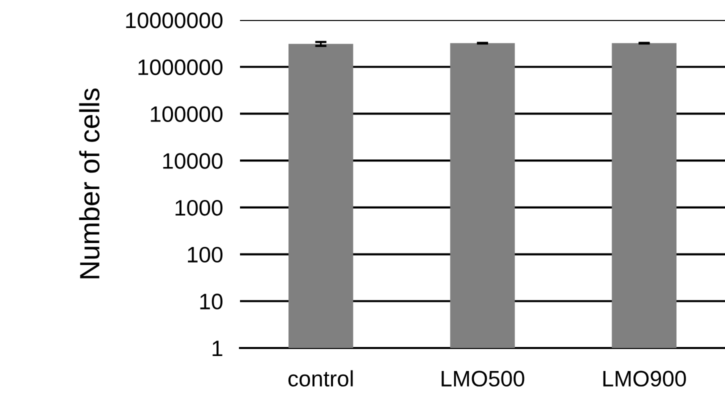 The image size is (725, 402). Describe the element at coordinates (320, 378) in the screenshot. I see `x-tick-label: control` at that location.